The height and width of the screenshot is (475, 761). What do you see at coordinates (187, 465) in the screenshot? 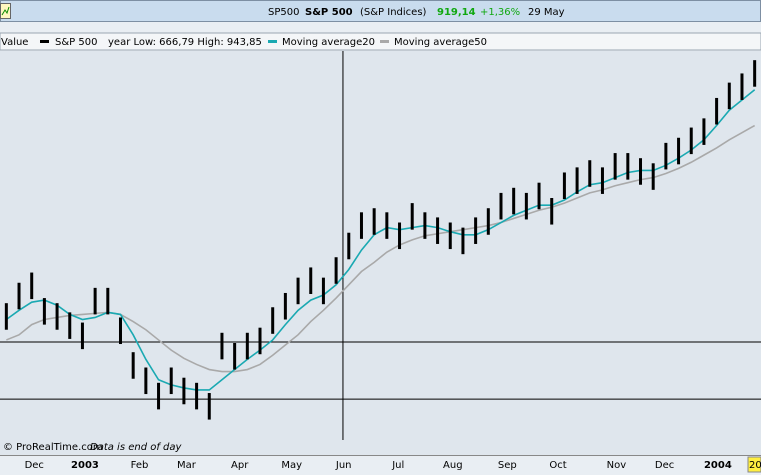
I see `x-tick-label: Mar` at bounding box center [187, 465].